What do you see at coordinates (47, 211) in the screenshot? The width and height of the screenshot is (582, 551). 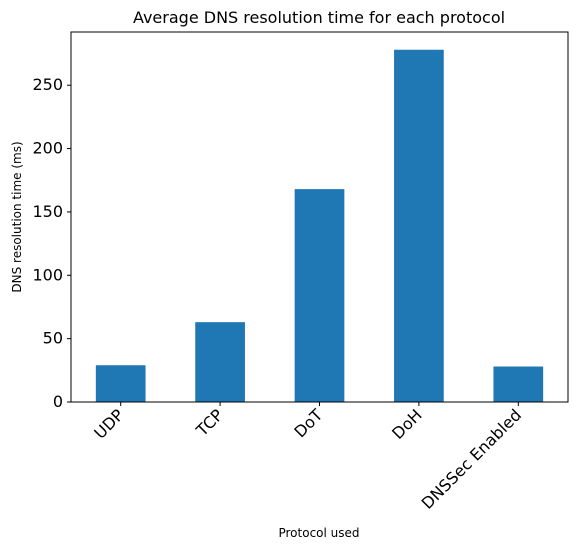 I see `y-tick-label: 150` at bounding box center [47, 211].